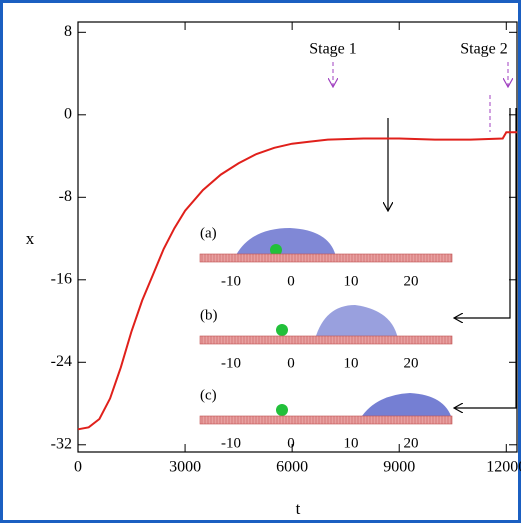 Image resolution: width=521 pixels, height=523 pixels. What do you see at coordinates (68, 31) in the screenshot?
I see `y-tick-label: 8` at bounding box center [68, 31].